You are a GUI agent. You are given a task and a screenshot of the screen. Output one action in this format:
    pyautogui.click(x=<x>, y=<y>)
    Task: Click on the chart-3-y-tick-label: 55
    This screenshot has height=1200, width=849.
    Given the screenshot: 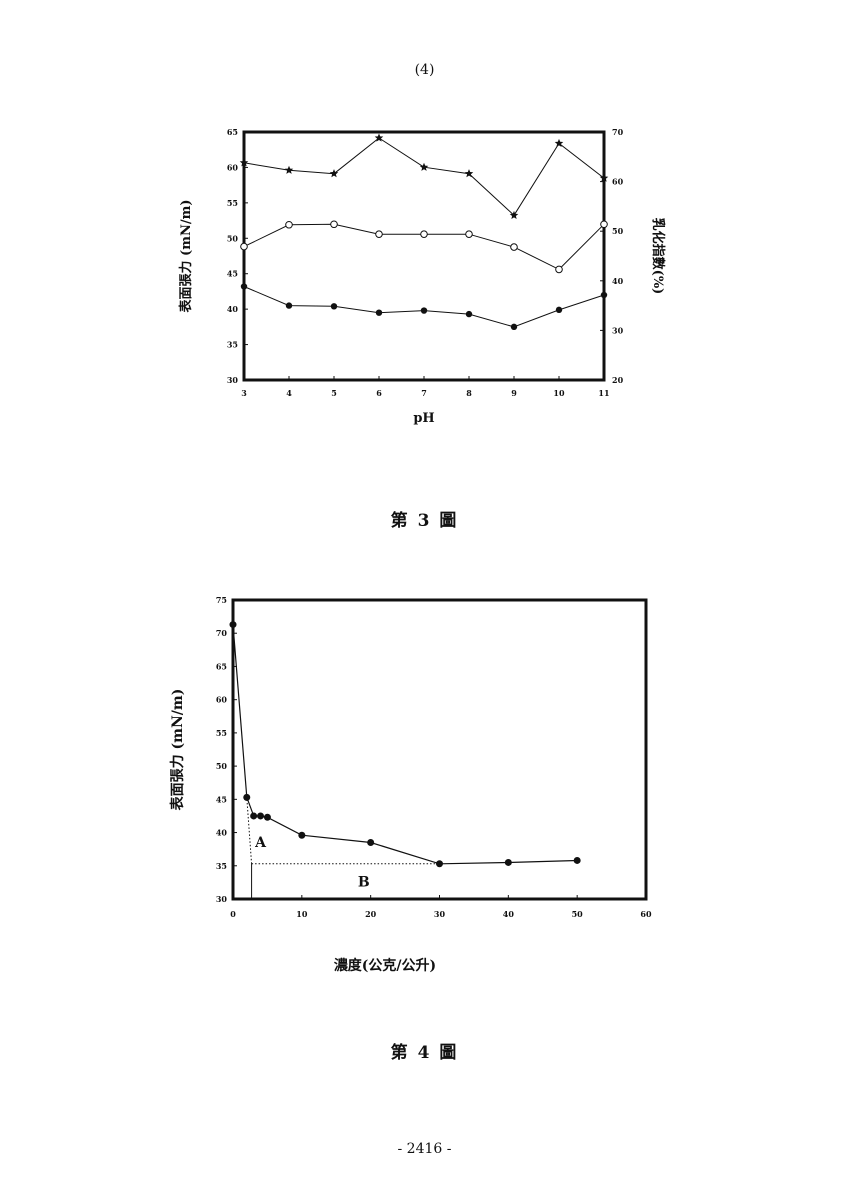 What is the action you would take?
    pyautogui.click(x=232, y=203)
    